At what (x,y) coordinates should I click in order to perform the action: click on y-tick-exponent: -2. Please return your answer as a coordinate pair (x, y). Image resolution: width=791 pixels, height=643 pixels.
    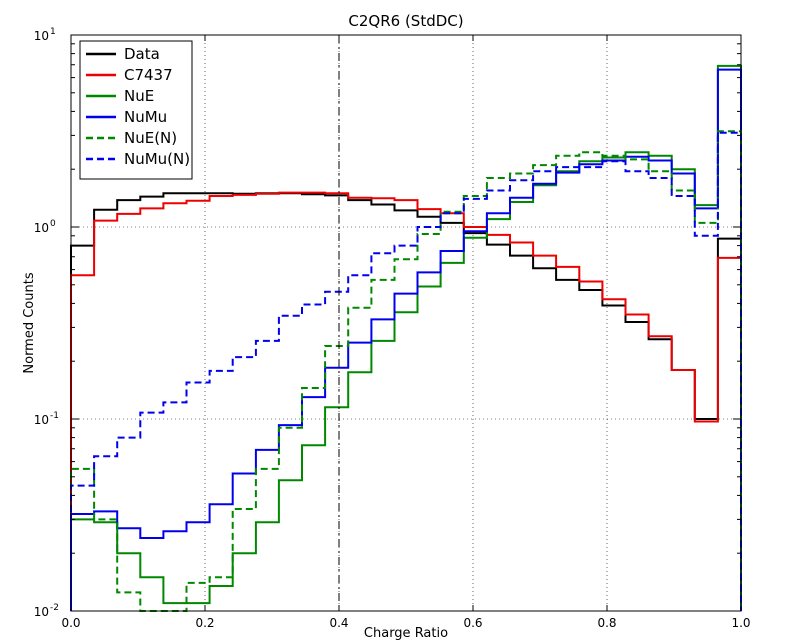
    Looking at the image, I should click on (54, 608).